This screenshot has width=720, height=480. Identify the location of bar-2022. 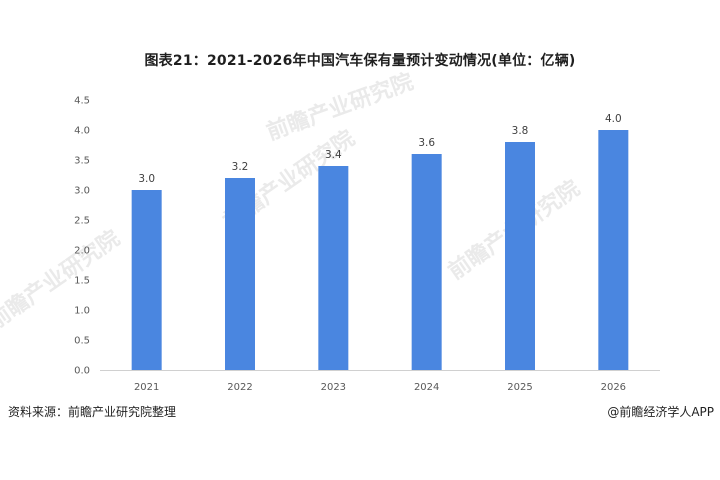
(240, 274).